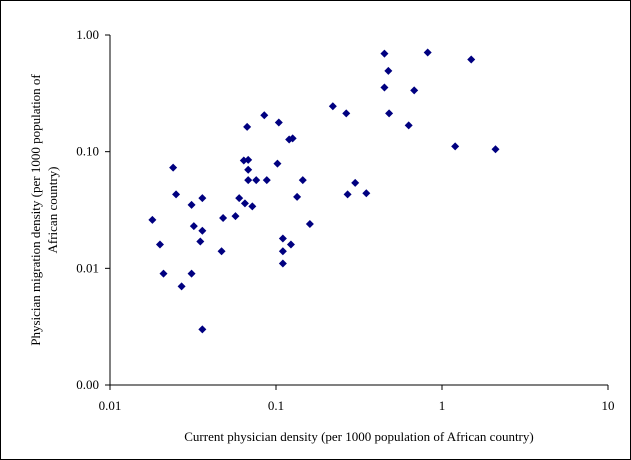  What do you see at coordinates (87, 384) in the screenshot?
I see `y-tick-label: 0.00` at bounding box center [87, 384].